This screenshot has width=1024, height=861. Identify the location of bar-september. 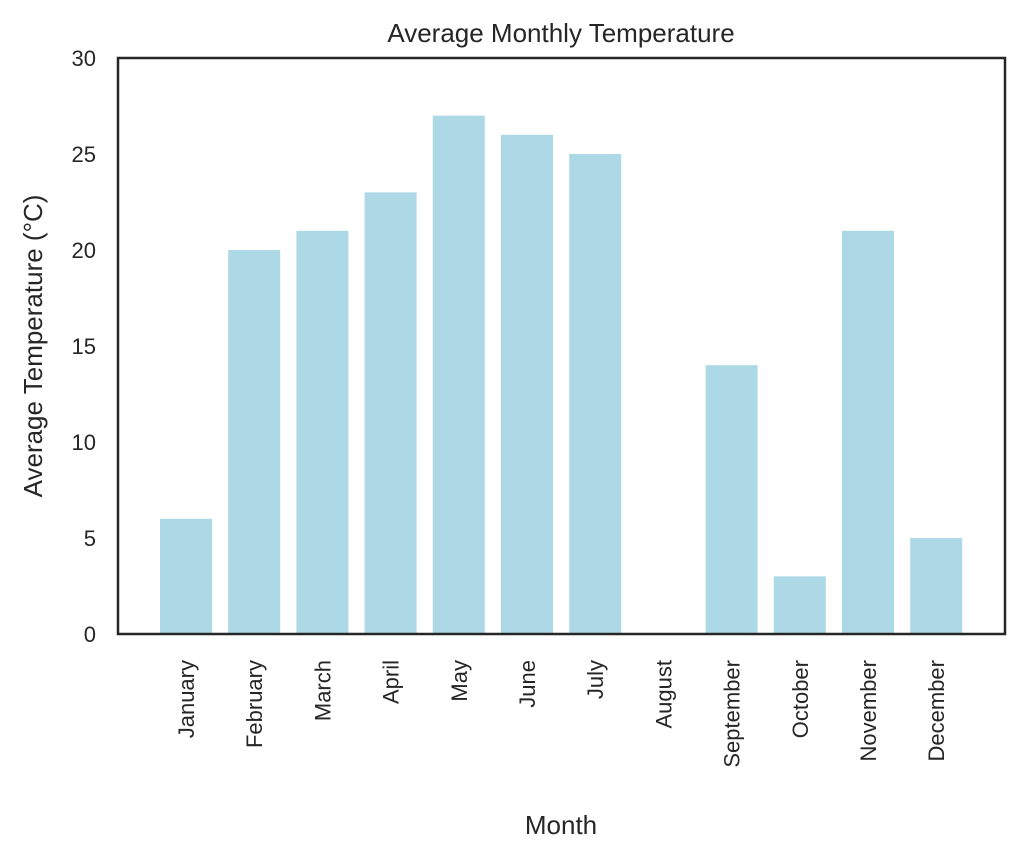
(731, 499).